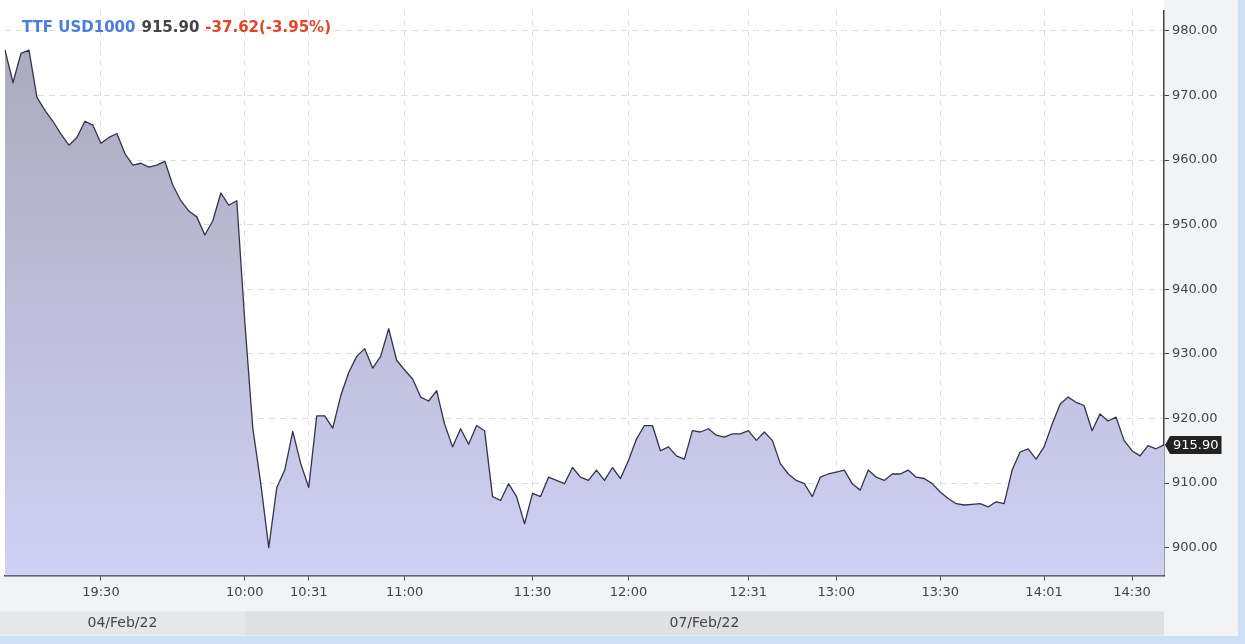  What do you see at coordinates (245, 591) in the screenshot?
I see `x-tick-label: 10:00` at bounding box center [245, 591].